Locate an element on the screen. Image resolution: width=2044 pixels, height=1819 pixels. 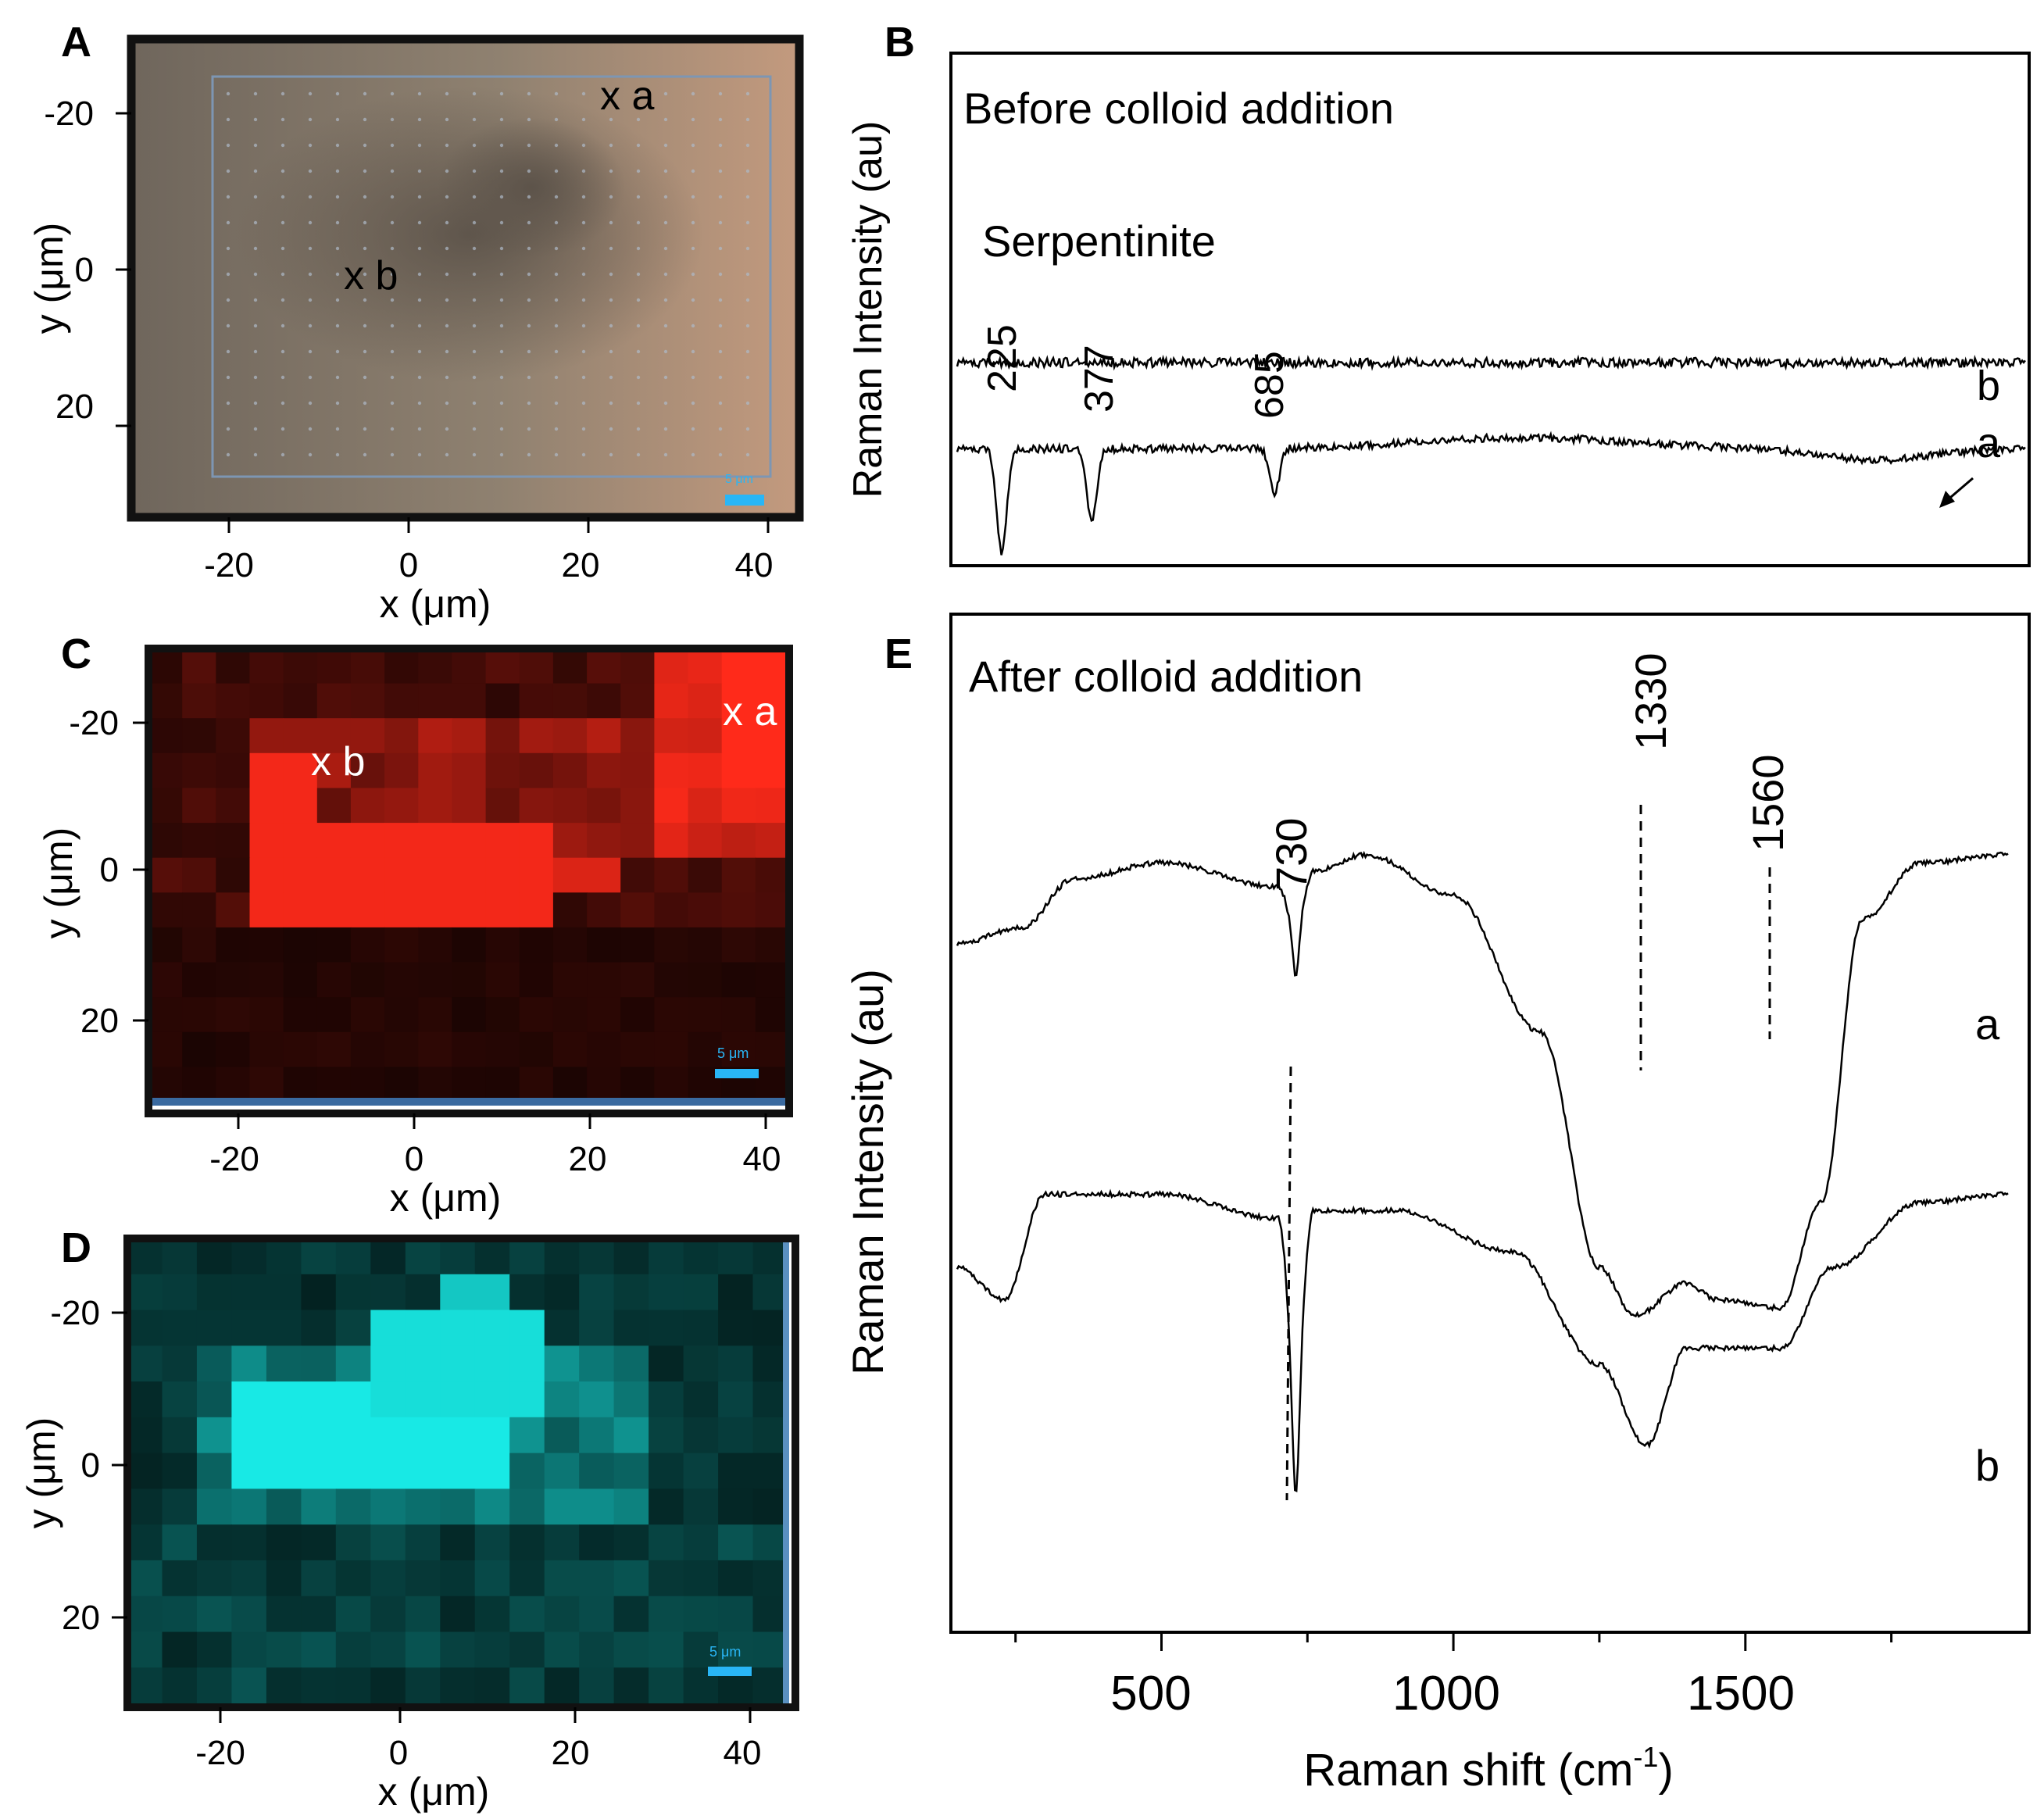
panel-d-letter: D is located at coordinates (76, 1247).